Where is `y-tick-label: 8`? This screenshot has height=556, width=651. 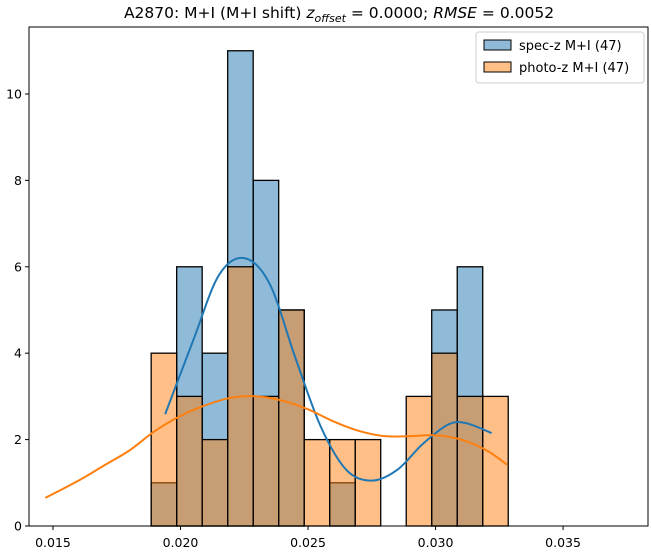
y-tick-label: 8 is located at coordinates (18, 180).